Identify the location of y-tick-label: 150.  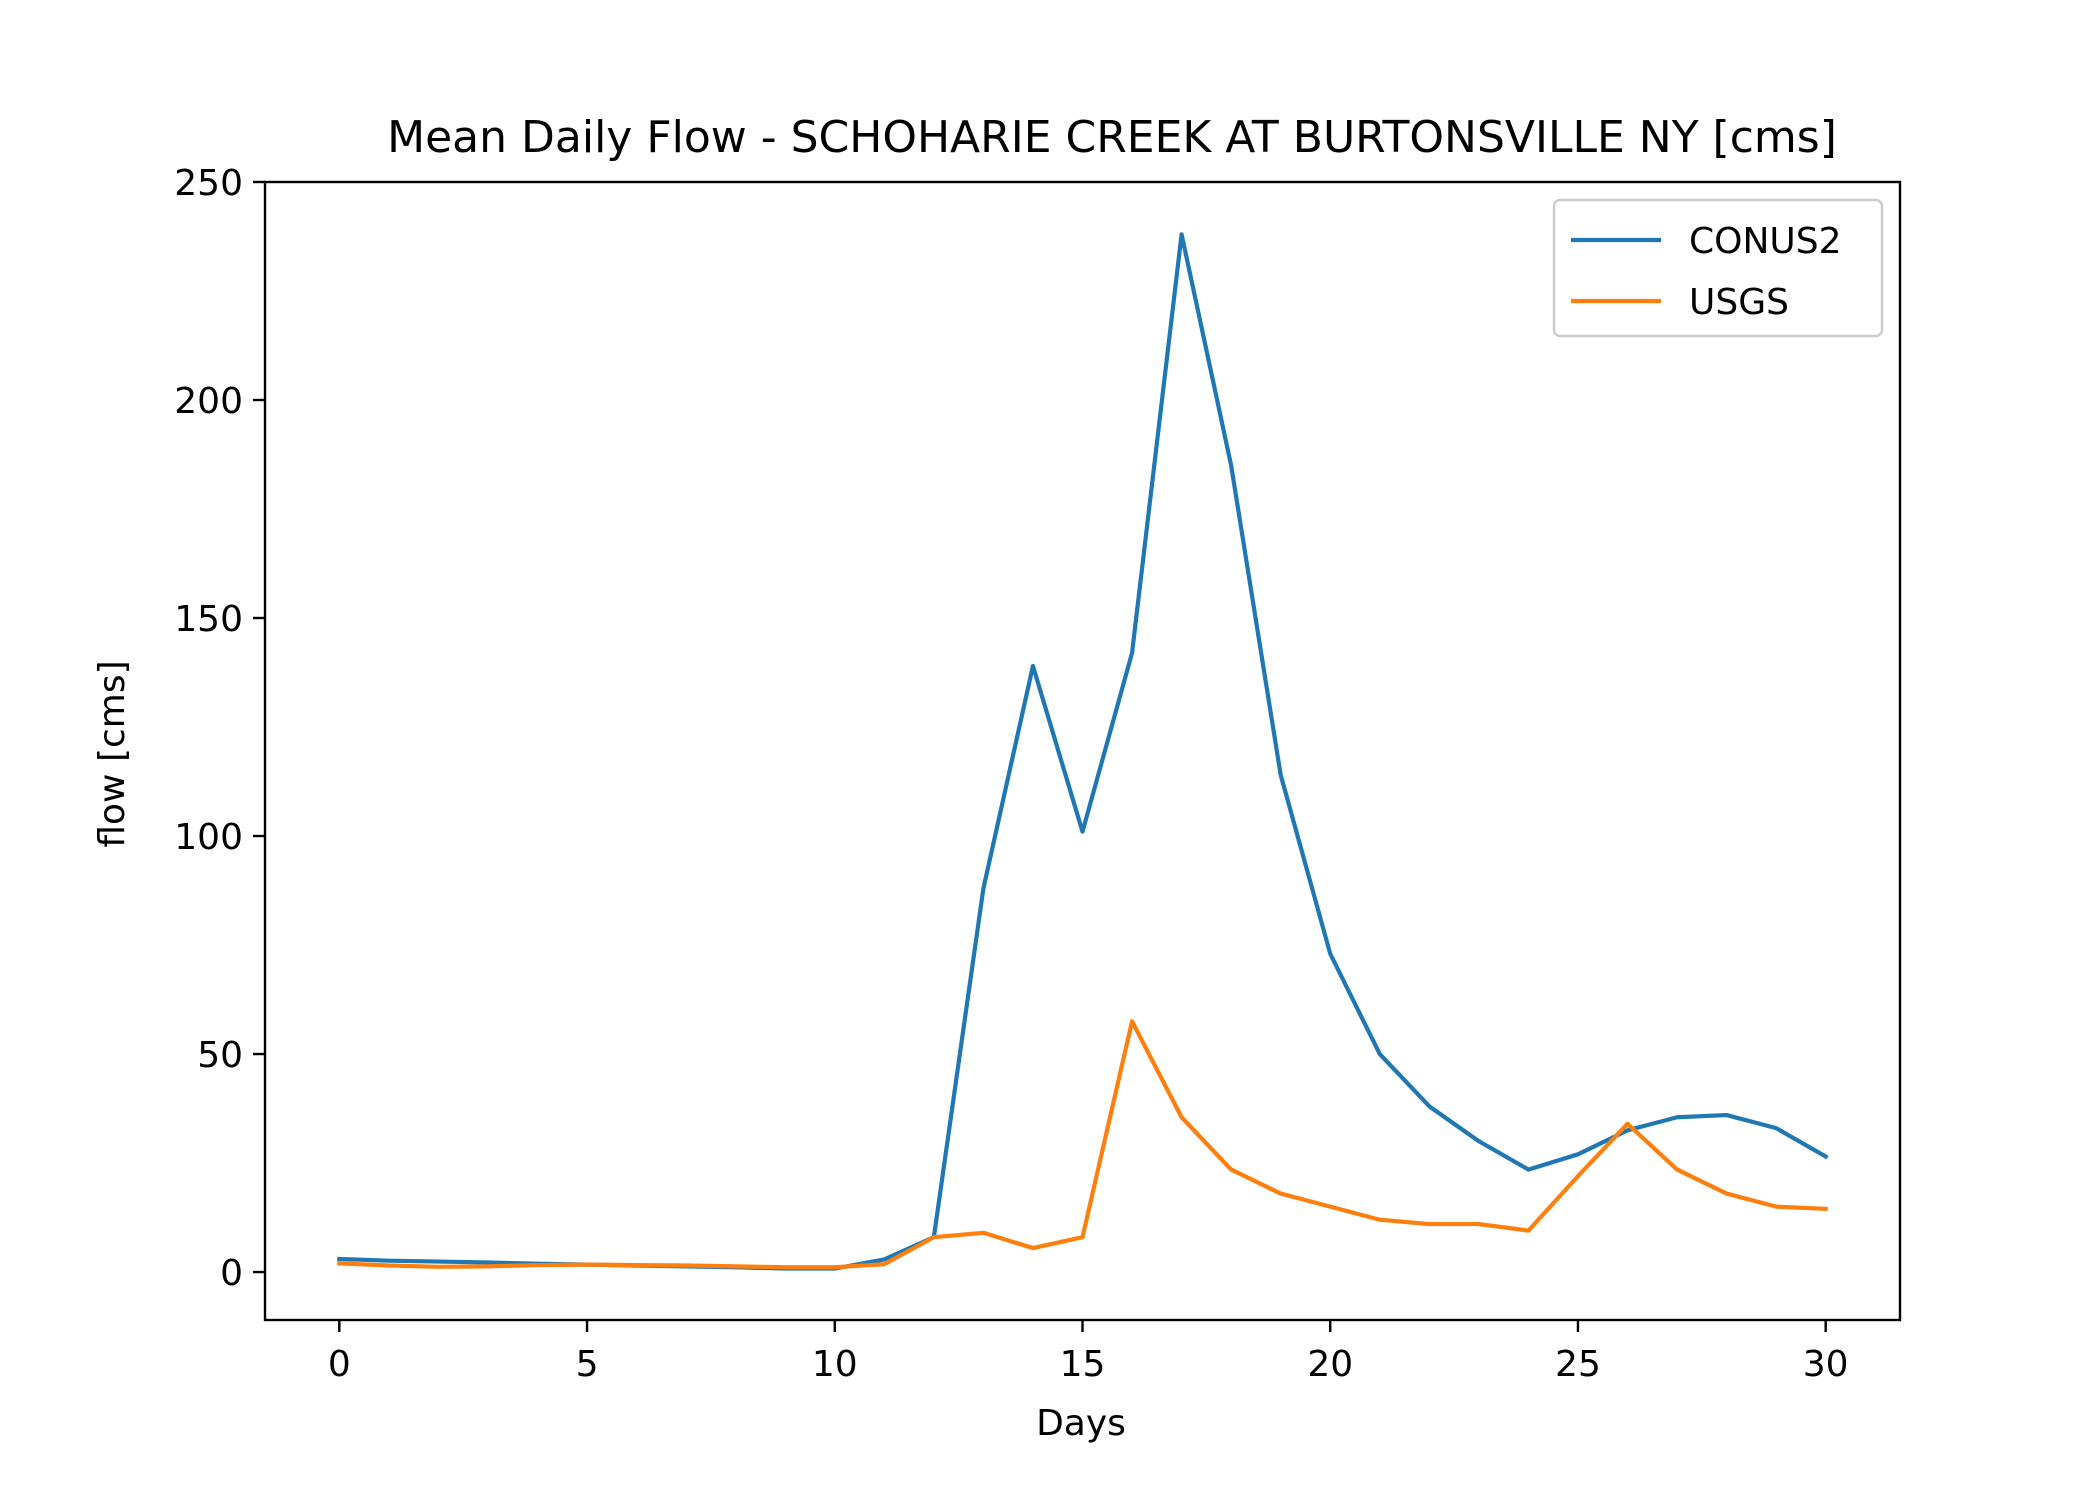
(208, 619).